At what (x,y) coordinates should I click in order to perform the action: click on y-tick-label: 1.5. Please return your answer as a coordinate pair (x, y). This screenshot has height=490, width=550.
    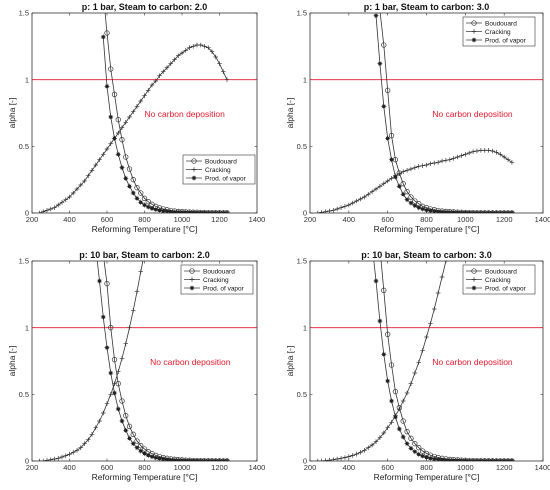
    Looking at the image, I should click on (24, 261).